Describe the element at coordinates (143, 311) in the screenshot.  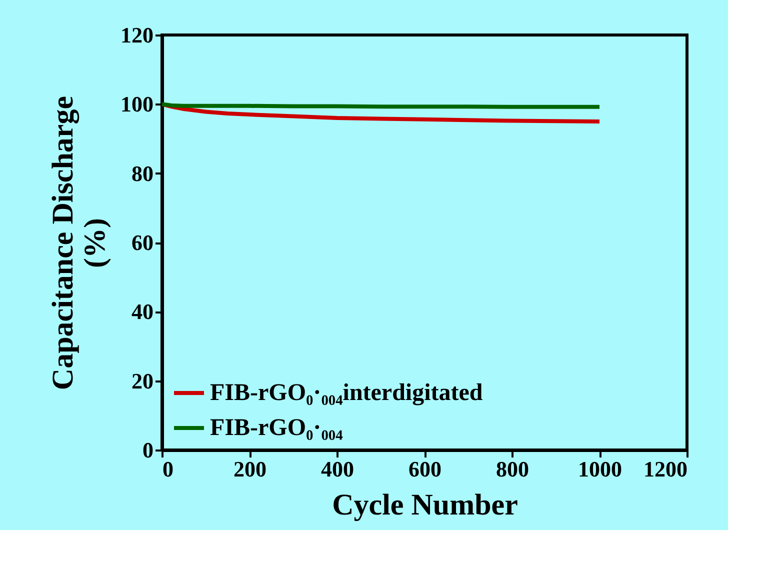
I see `y-tick-label: 40` at that location.